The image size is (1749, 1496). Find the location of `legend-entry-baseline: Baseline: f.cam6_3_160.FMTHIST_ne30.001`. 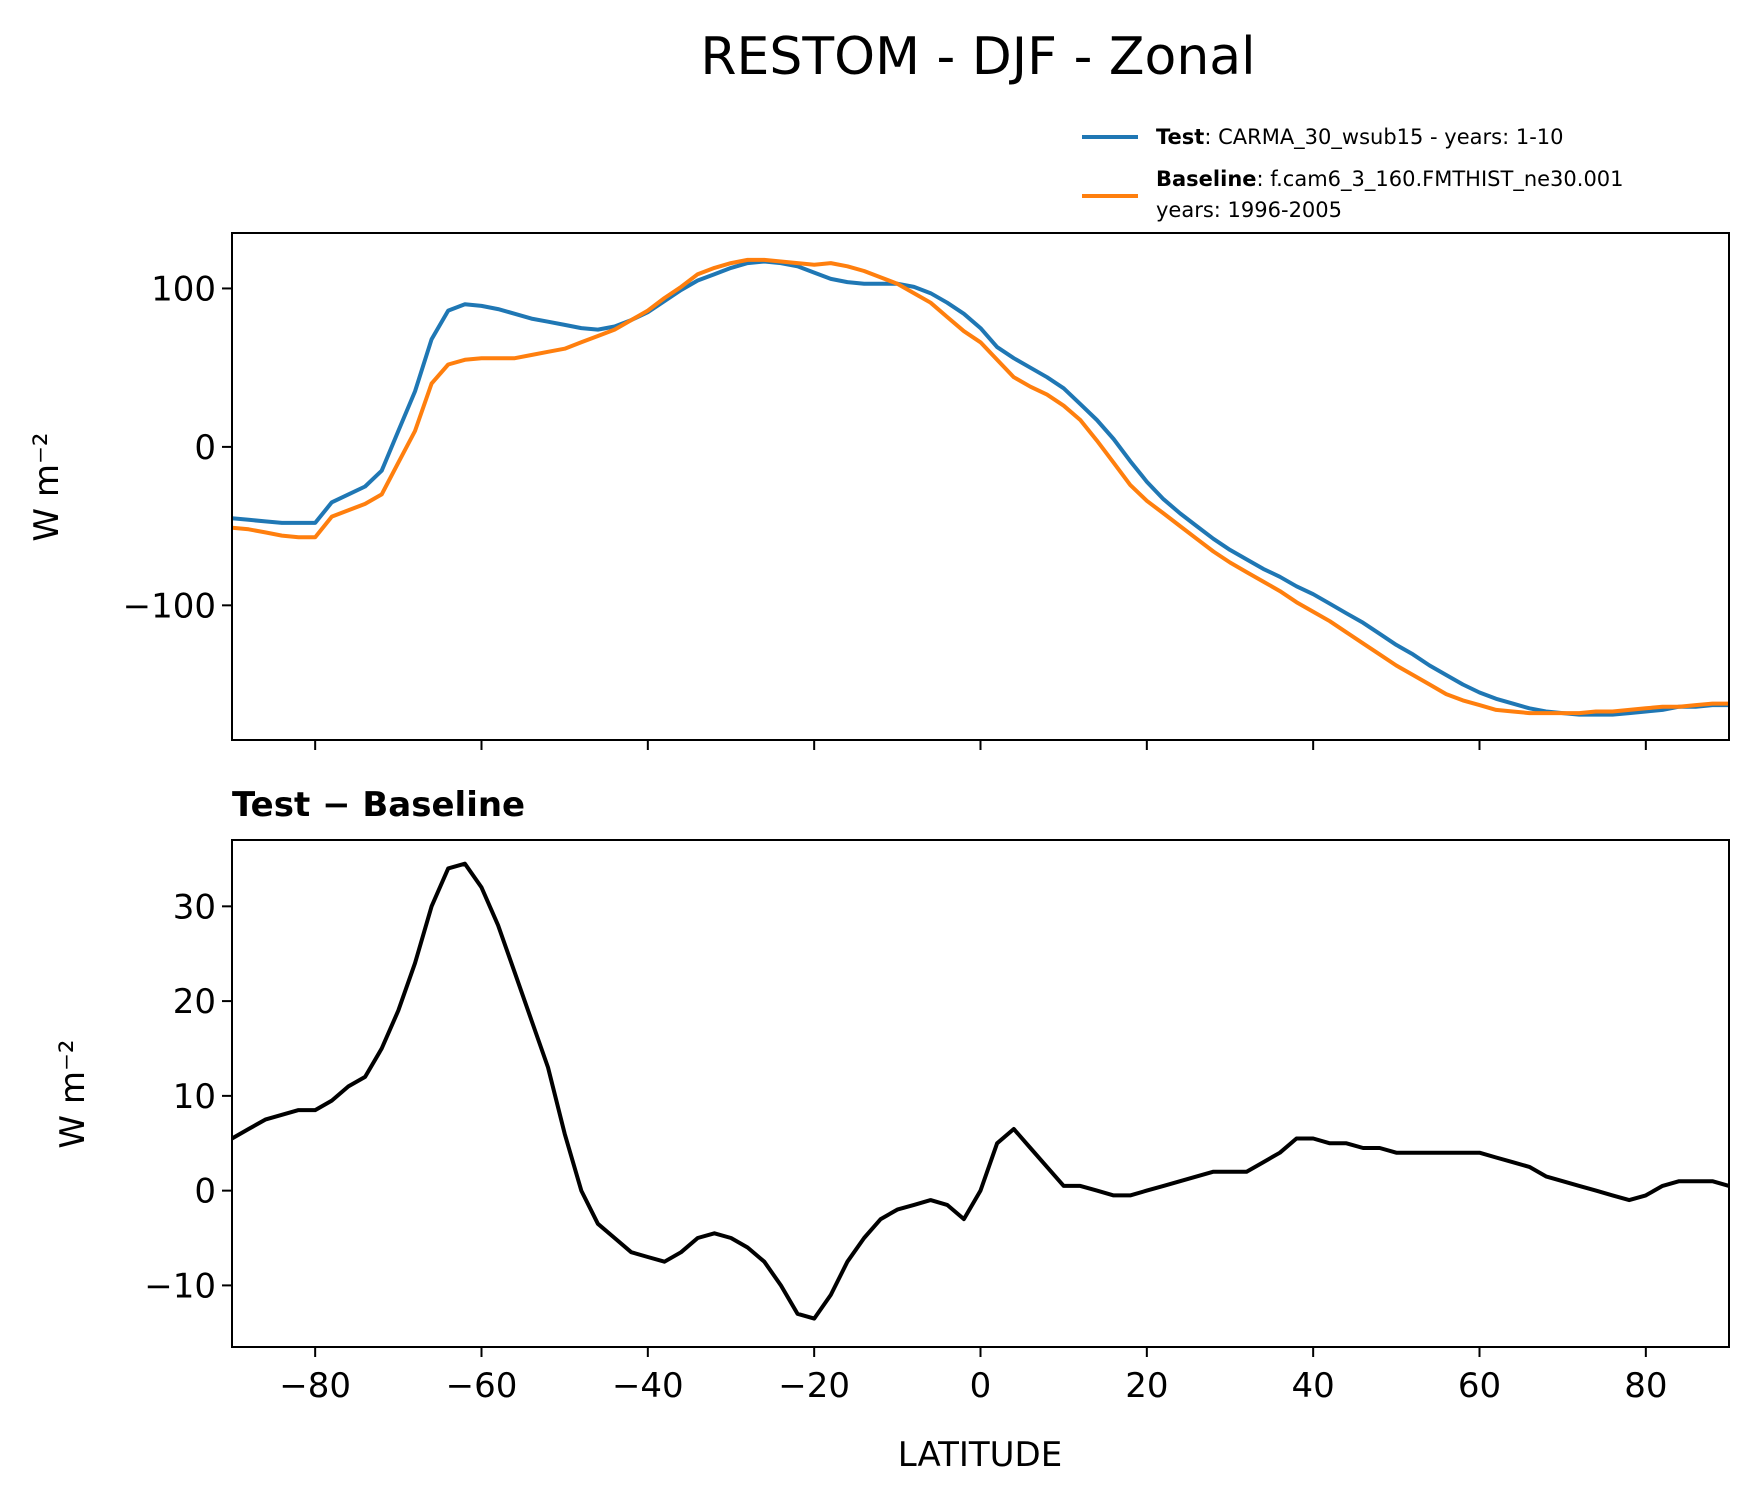

legend-entry-baseline: Baseline: f.cam6_3_160.FMTHIST_ne30.001 is located at coordinates (1390, 179).